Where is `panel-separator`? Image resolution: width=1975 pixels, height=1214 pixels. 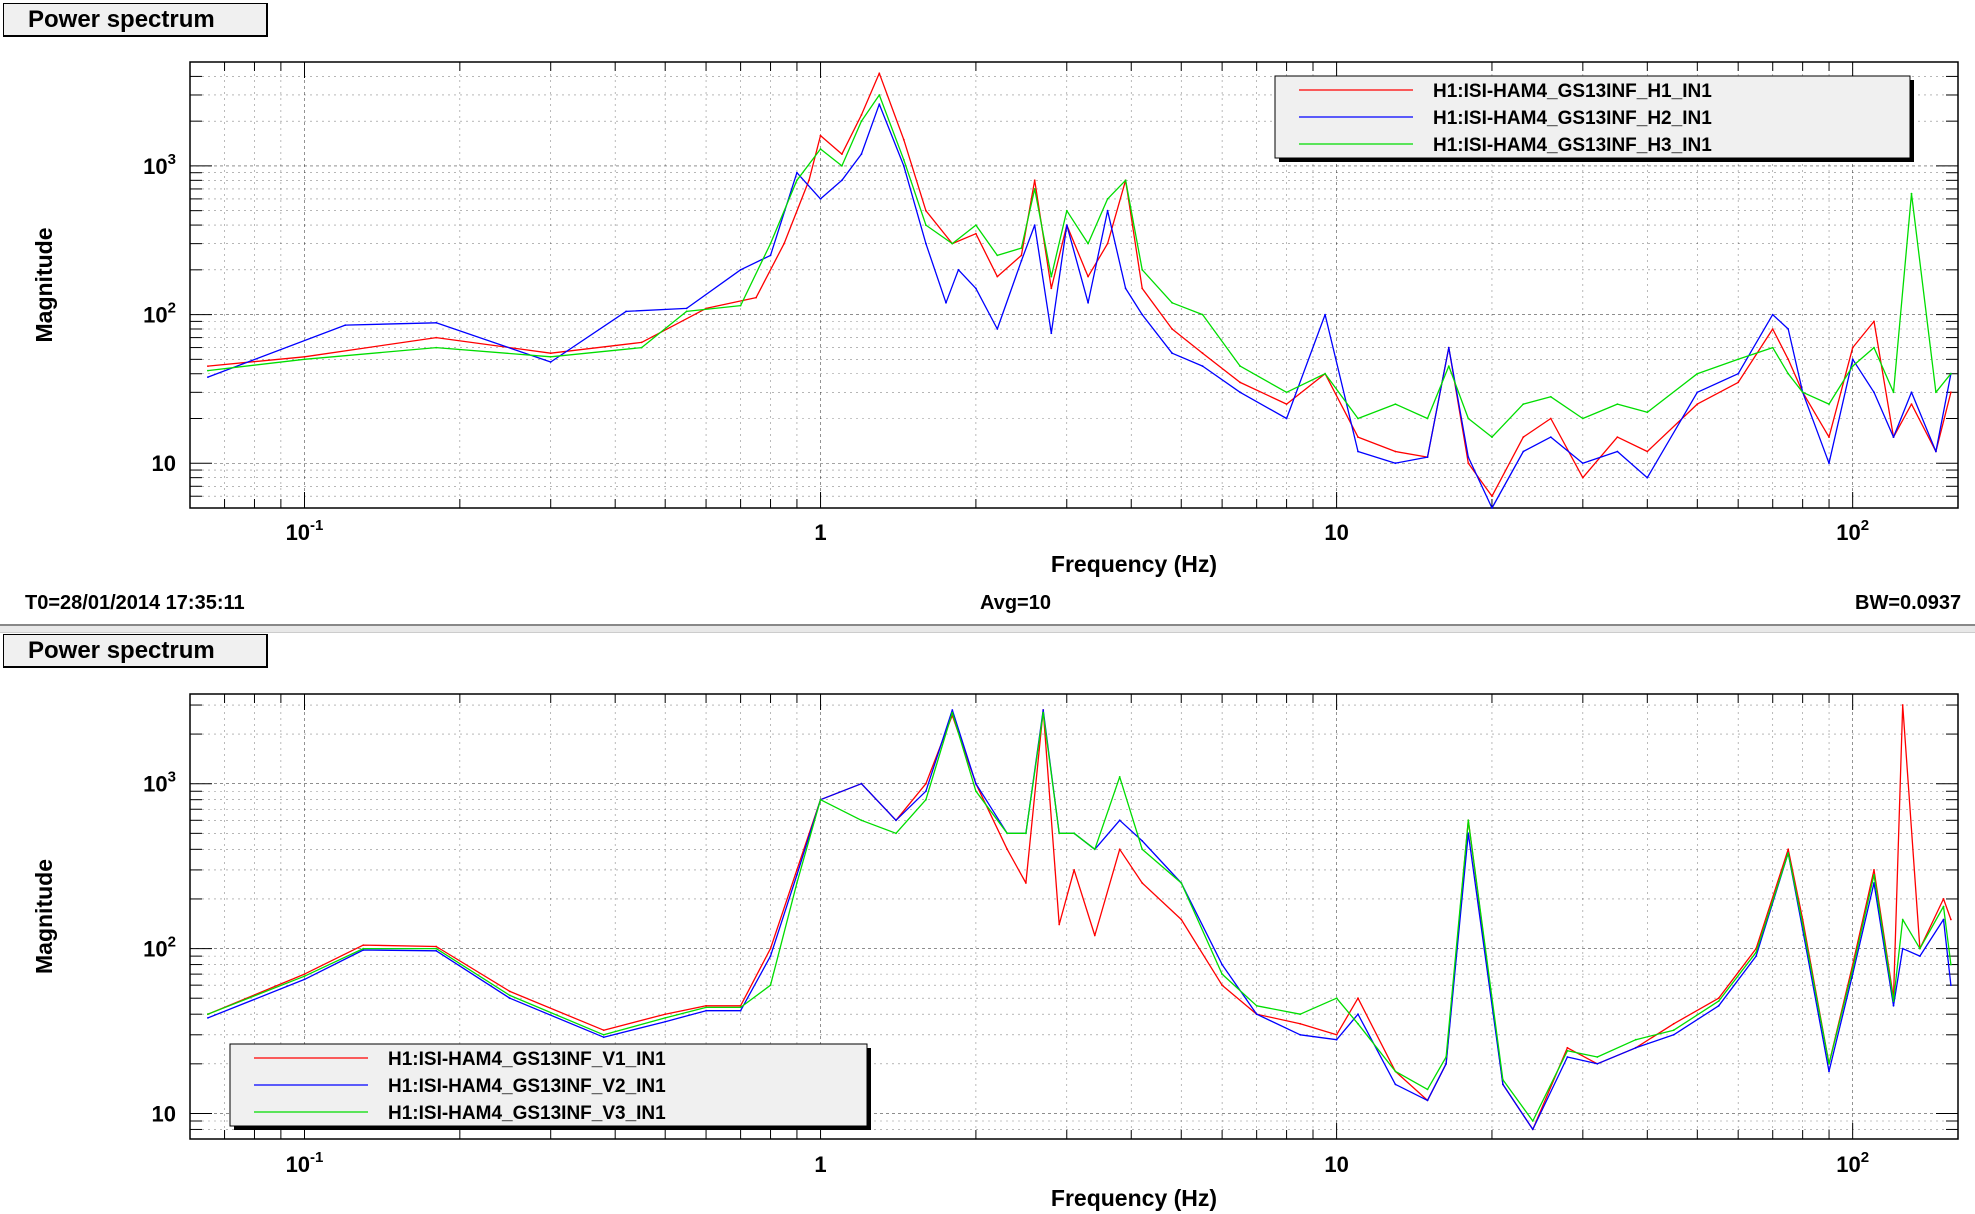 panel-separator is located at coordinates (987, 628).